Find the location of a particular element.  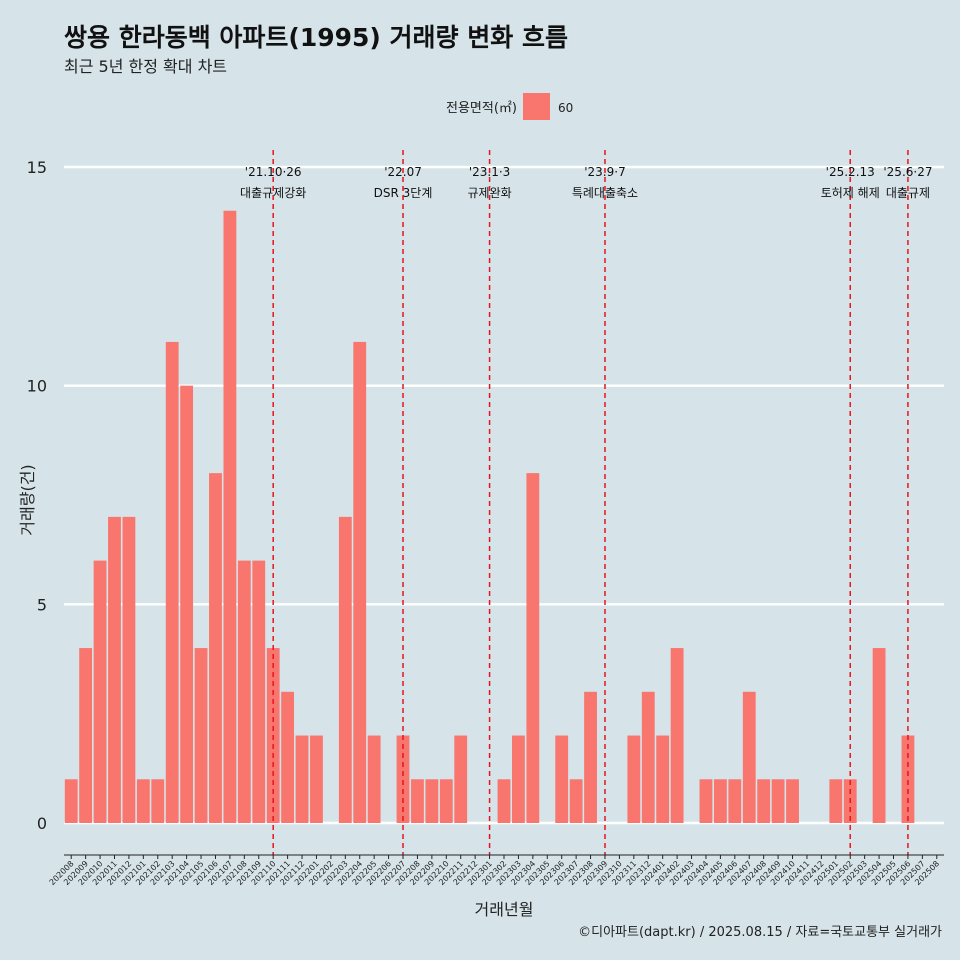

chart-title: 쌍용 한라동백 아파트(1995) 거래량 변화 흐름 is located at coordinates (316, 37).